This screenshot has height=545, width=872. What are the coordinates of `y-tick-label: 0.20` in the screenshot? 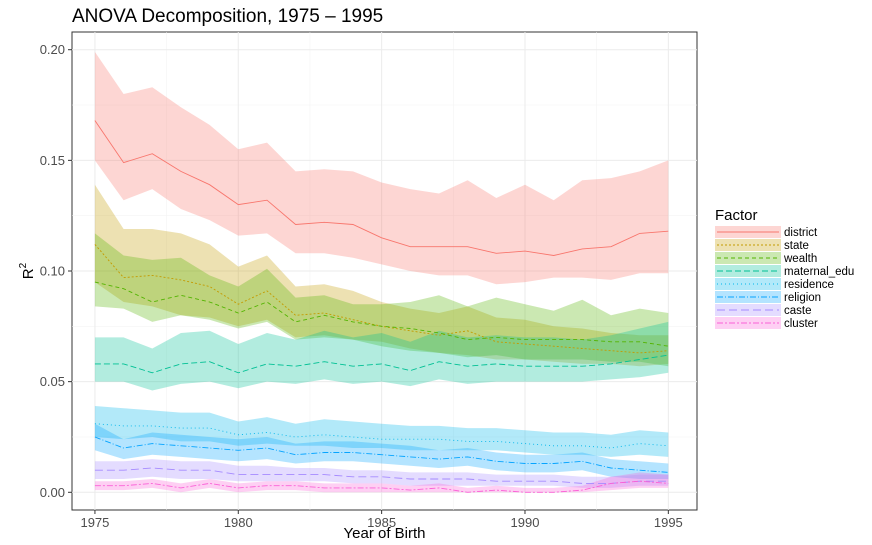 It's located at (52, 49).